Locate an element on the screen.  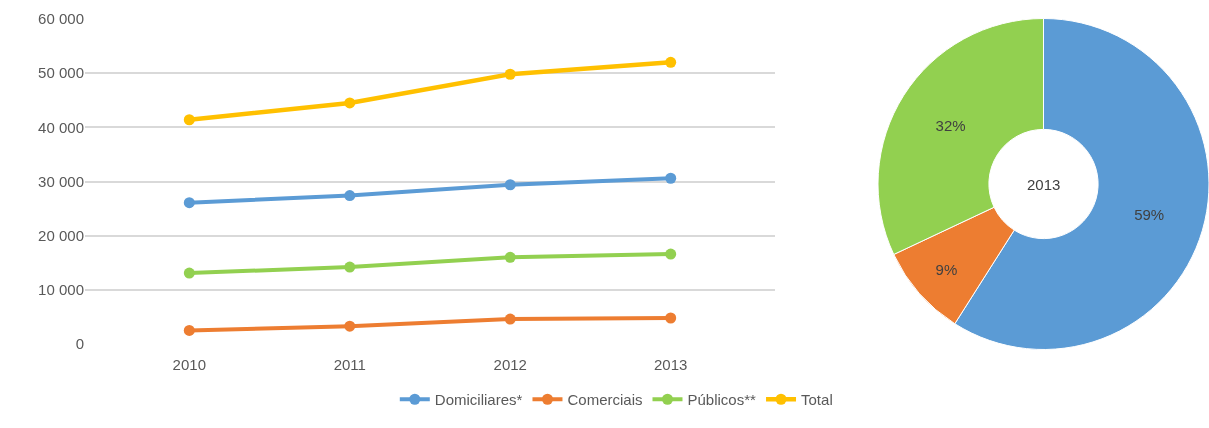
y-tick-label: 0 is located at coordinates (79, 344).